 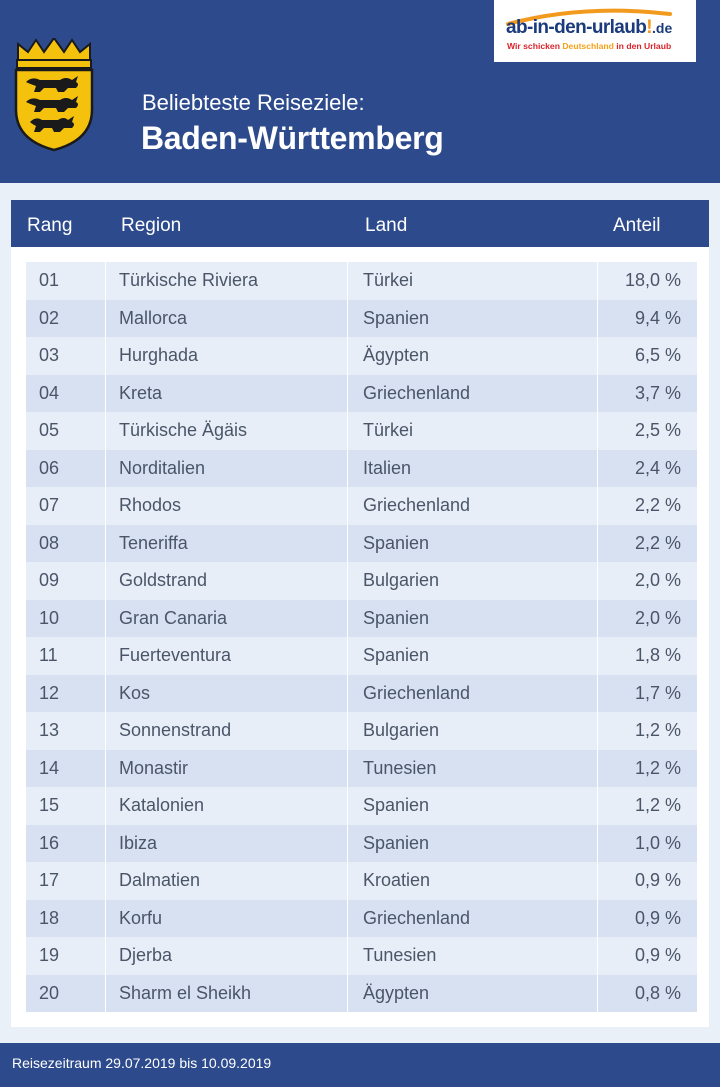 What do you see at coordinates (253, 102) in the screenshot?
I see `page-subtitle: Beliebteste Reiseziele:` at bounding box center [253, 102].